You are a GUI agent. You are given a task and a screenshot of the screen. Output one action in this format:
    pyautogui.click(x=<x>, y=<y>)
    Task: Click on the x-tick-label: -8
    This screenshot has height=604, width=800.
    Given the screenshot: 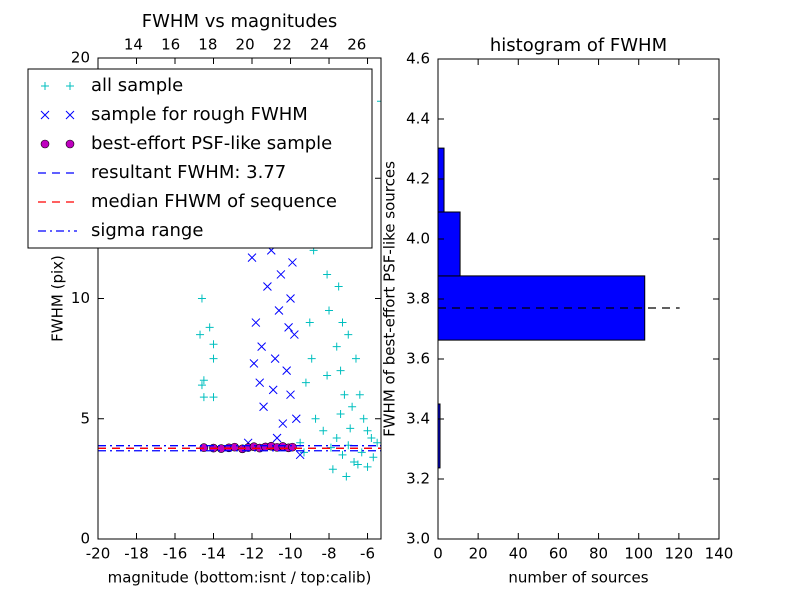 What is the action you would take?
    pyautogui.click(x=329, y=554)
    